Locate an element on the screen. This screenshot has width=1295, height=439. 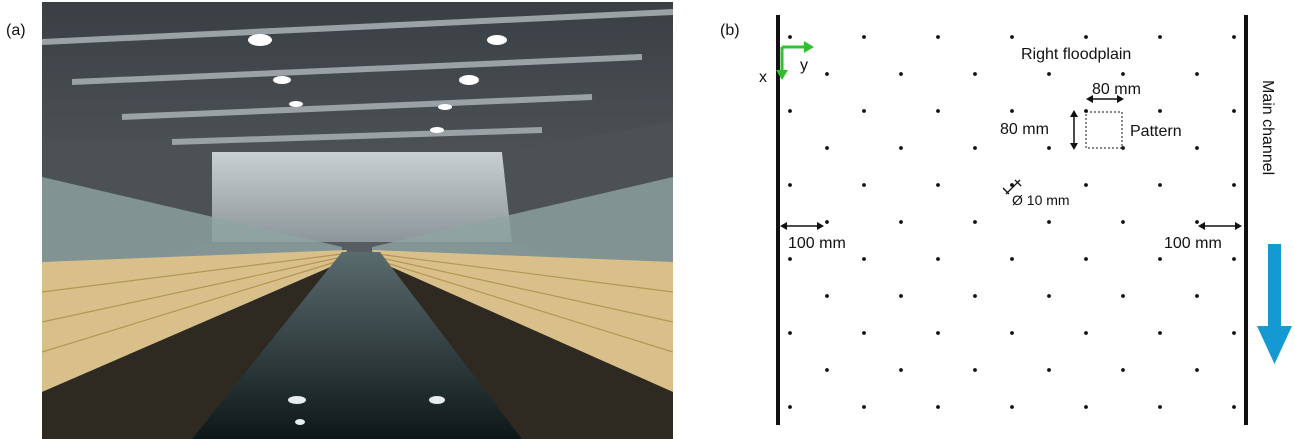
right-edge-distance-arrow is located at coordinates (1220, 226).